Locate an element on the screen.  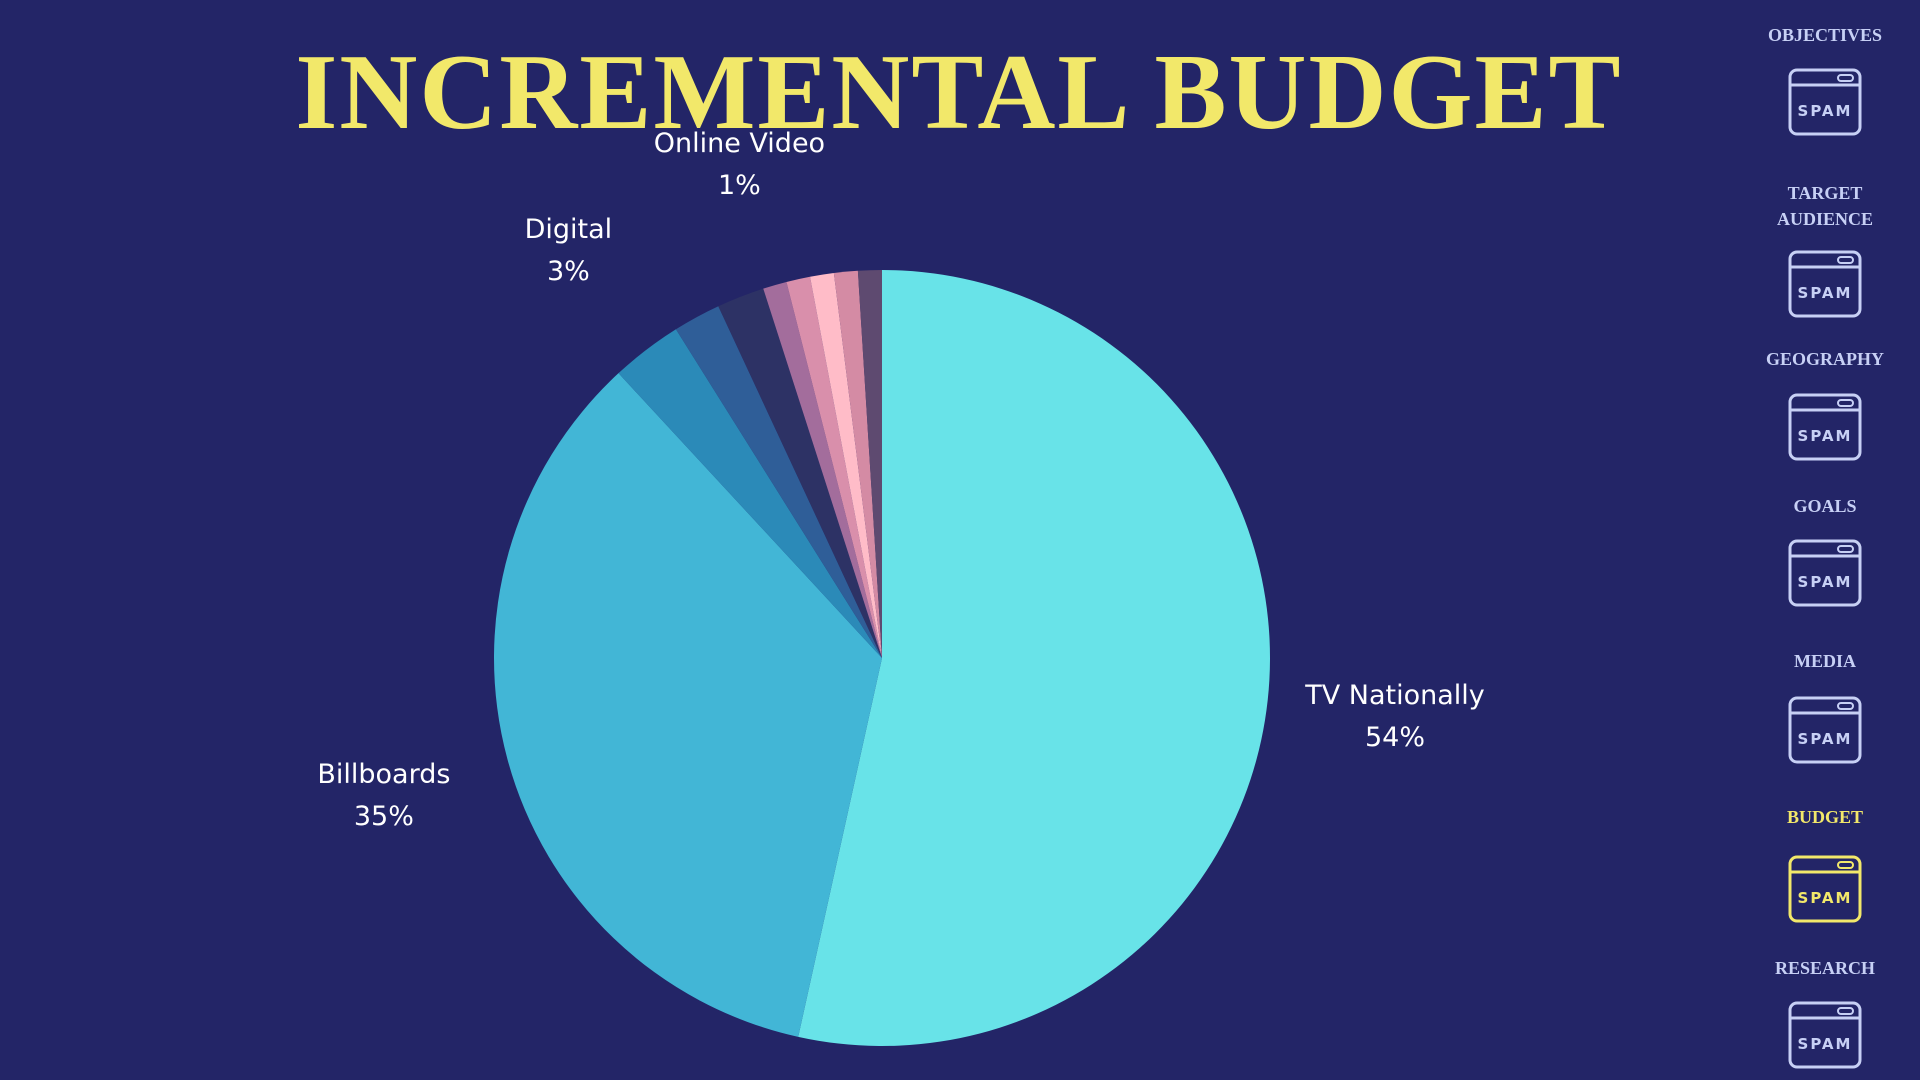
nav-item: GEOGRAPHY SPAM is located at coordinates (1825, 403).